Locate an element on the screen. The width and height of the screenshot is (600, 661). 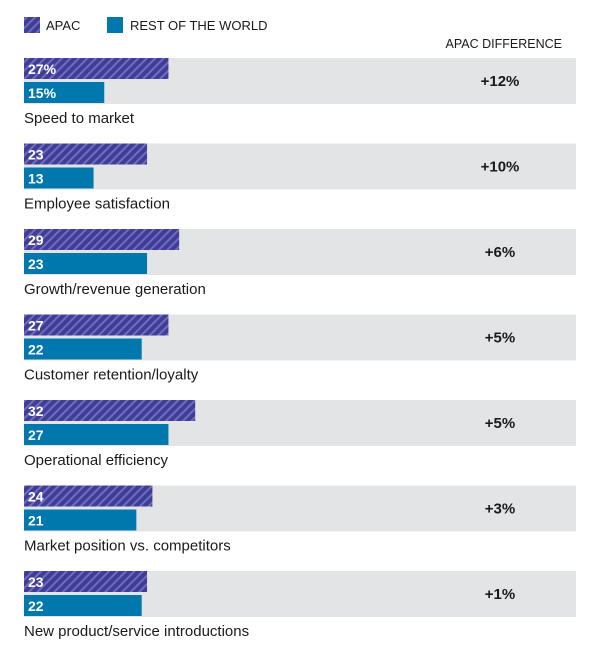
value-label-apac: 29 is located at coordinates (36, 240).